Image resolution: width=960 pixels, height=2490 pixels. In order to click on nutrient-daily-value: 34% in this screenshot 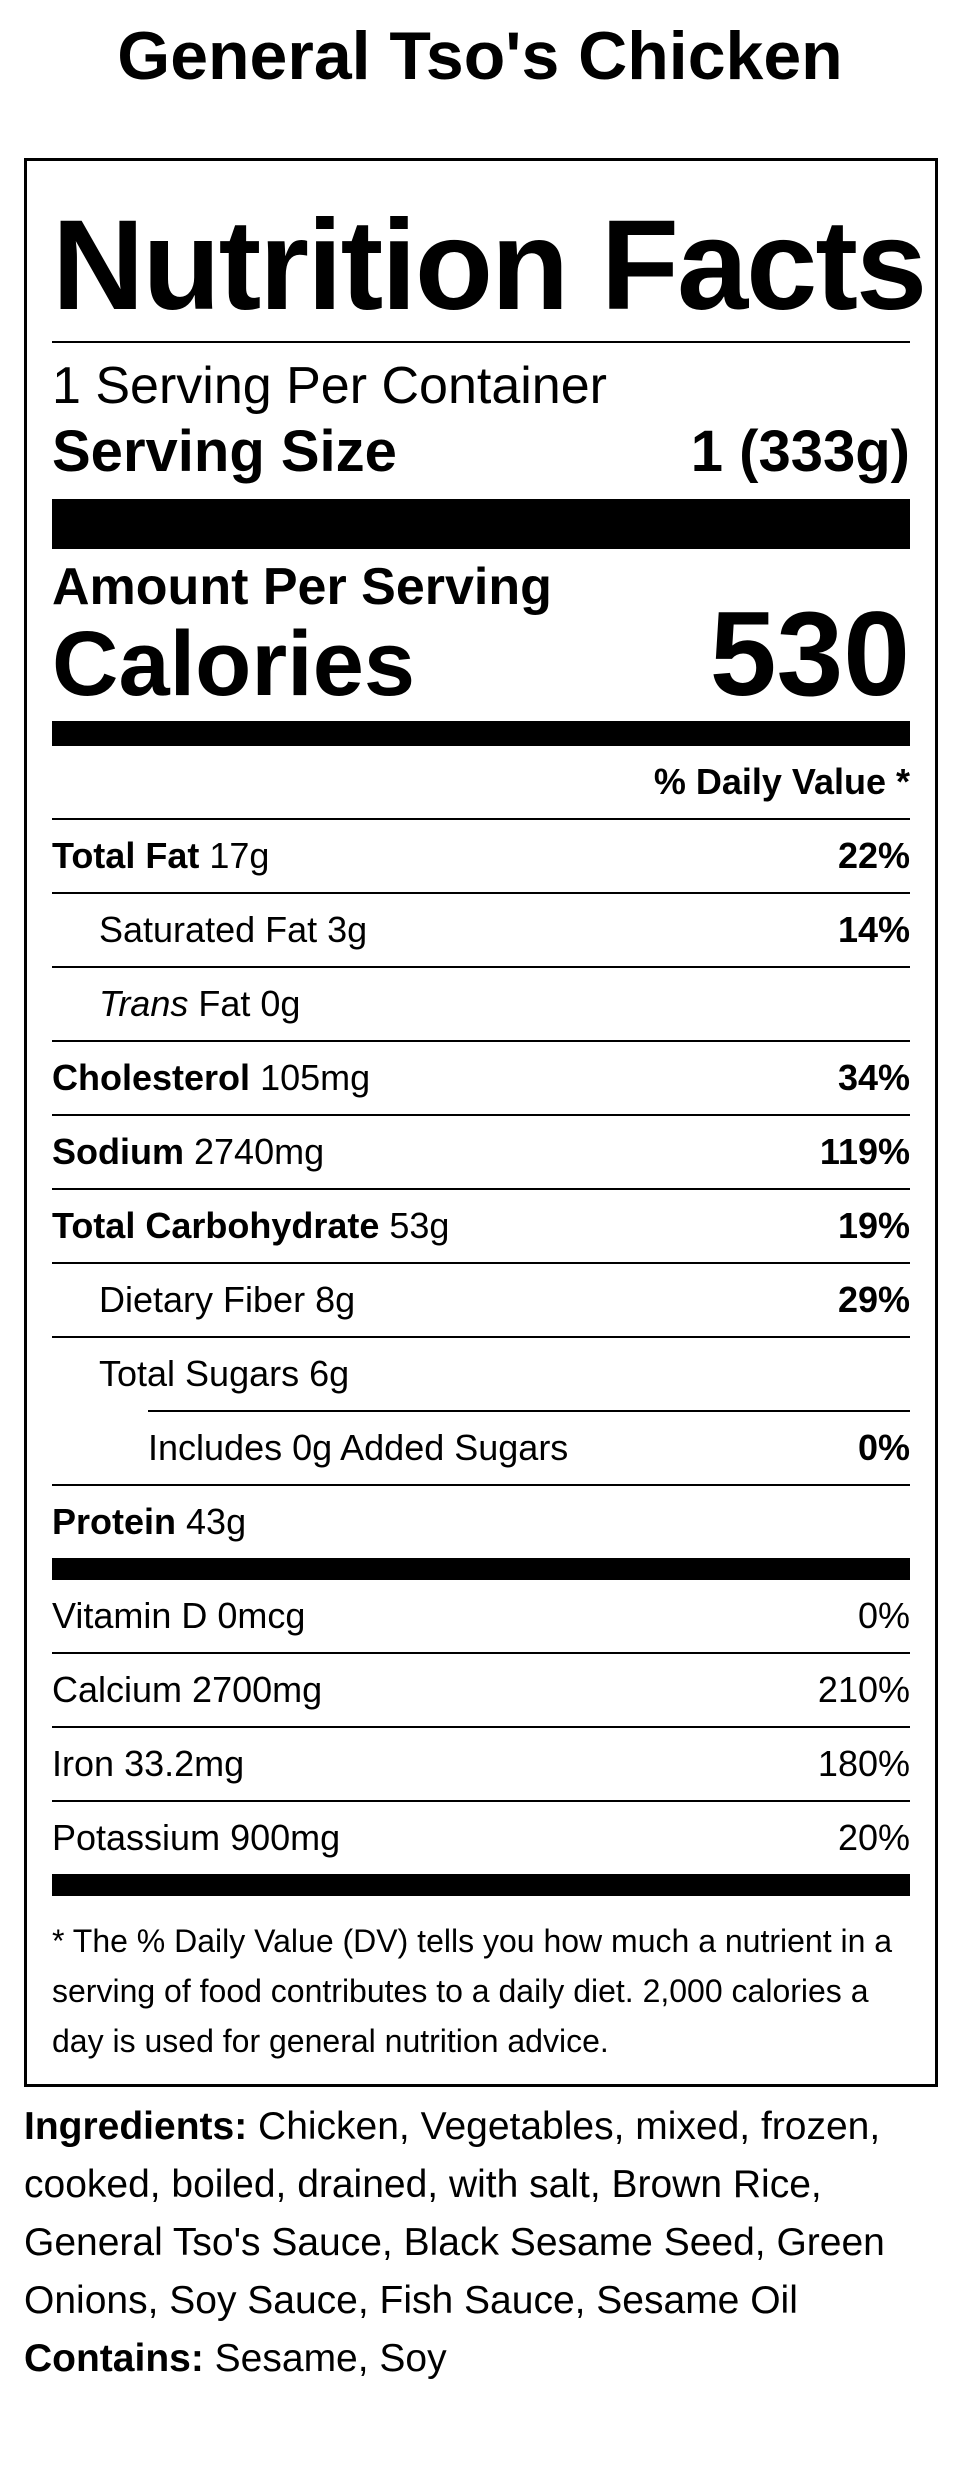, I will do `click(873, 1077)`.